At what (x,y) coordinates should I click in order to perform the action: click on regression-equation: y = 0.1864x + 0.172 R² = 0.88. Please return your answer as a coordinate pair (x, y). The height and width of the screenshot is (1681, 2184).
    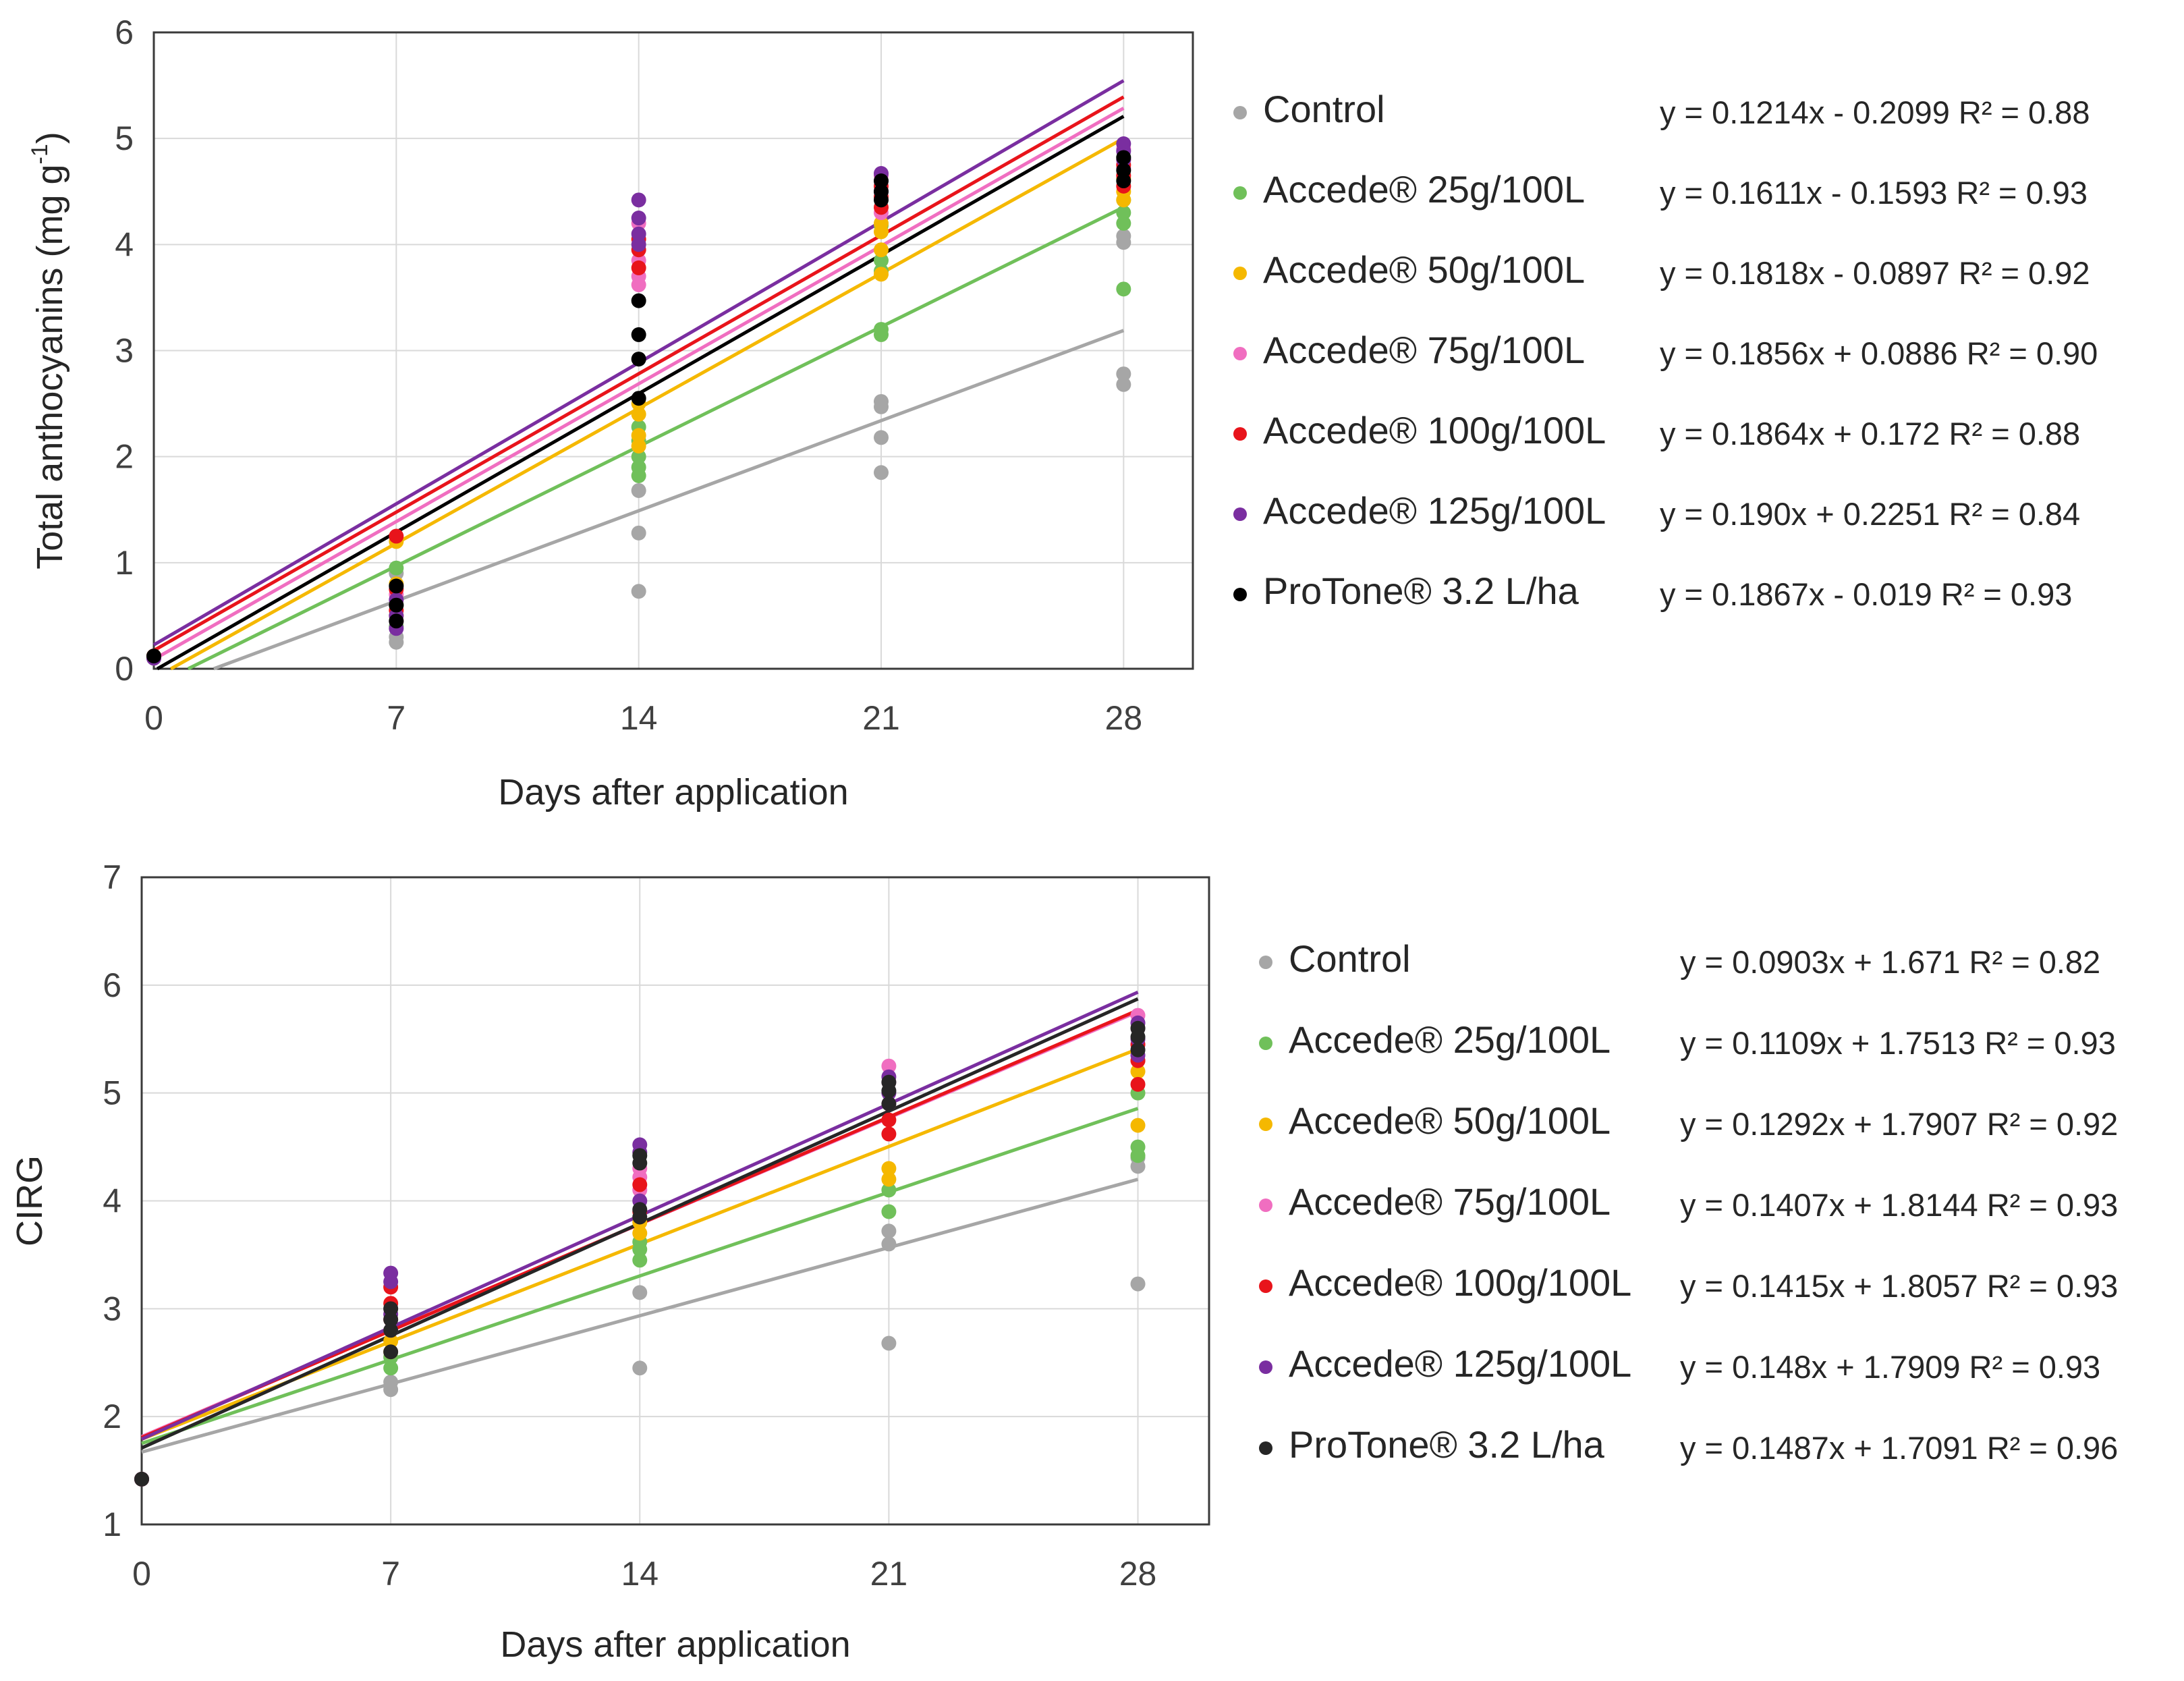
    Looking at the image, I should click on (1870, 433).